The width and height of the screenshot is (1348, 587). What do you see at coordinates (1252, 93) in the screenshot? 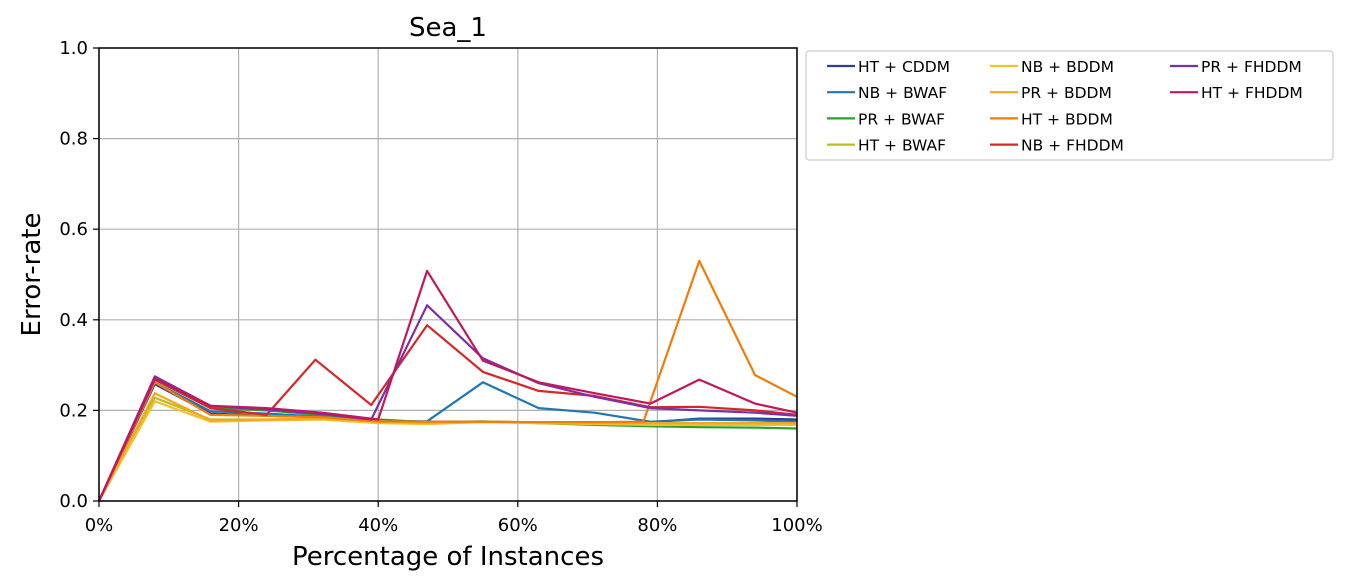
I see `legend-label: HT + FHDDM` at bounding box center [1252, 93].